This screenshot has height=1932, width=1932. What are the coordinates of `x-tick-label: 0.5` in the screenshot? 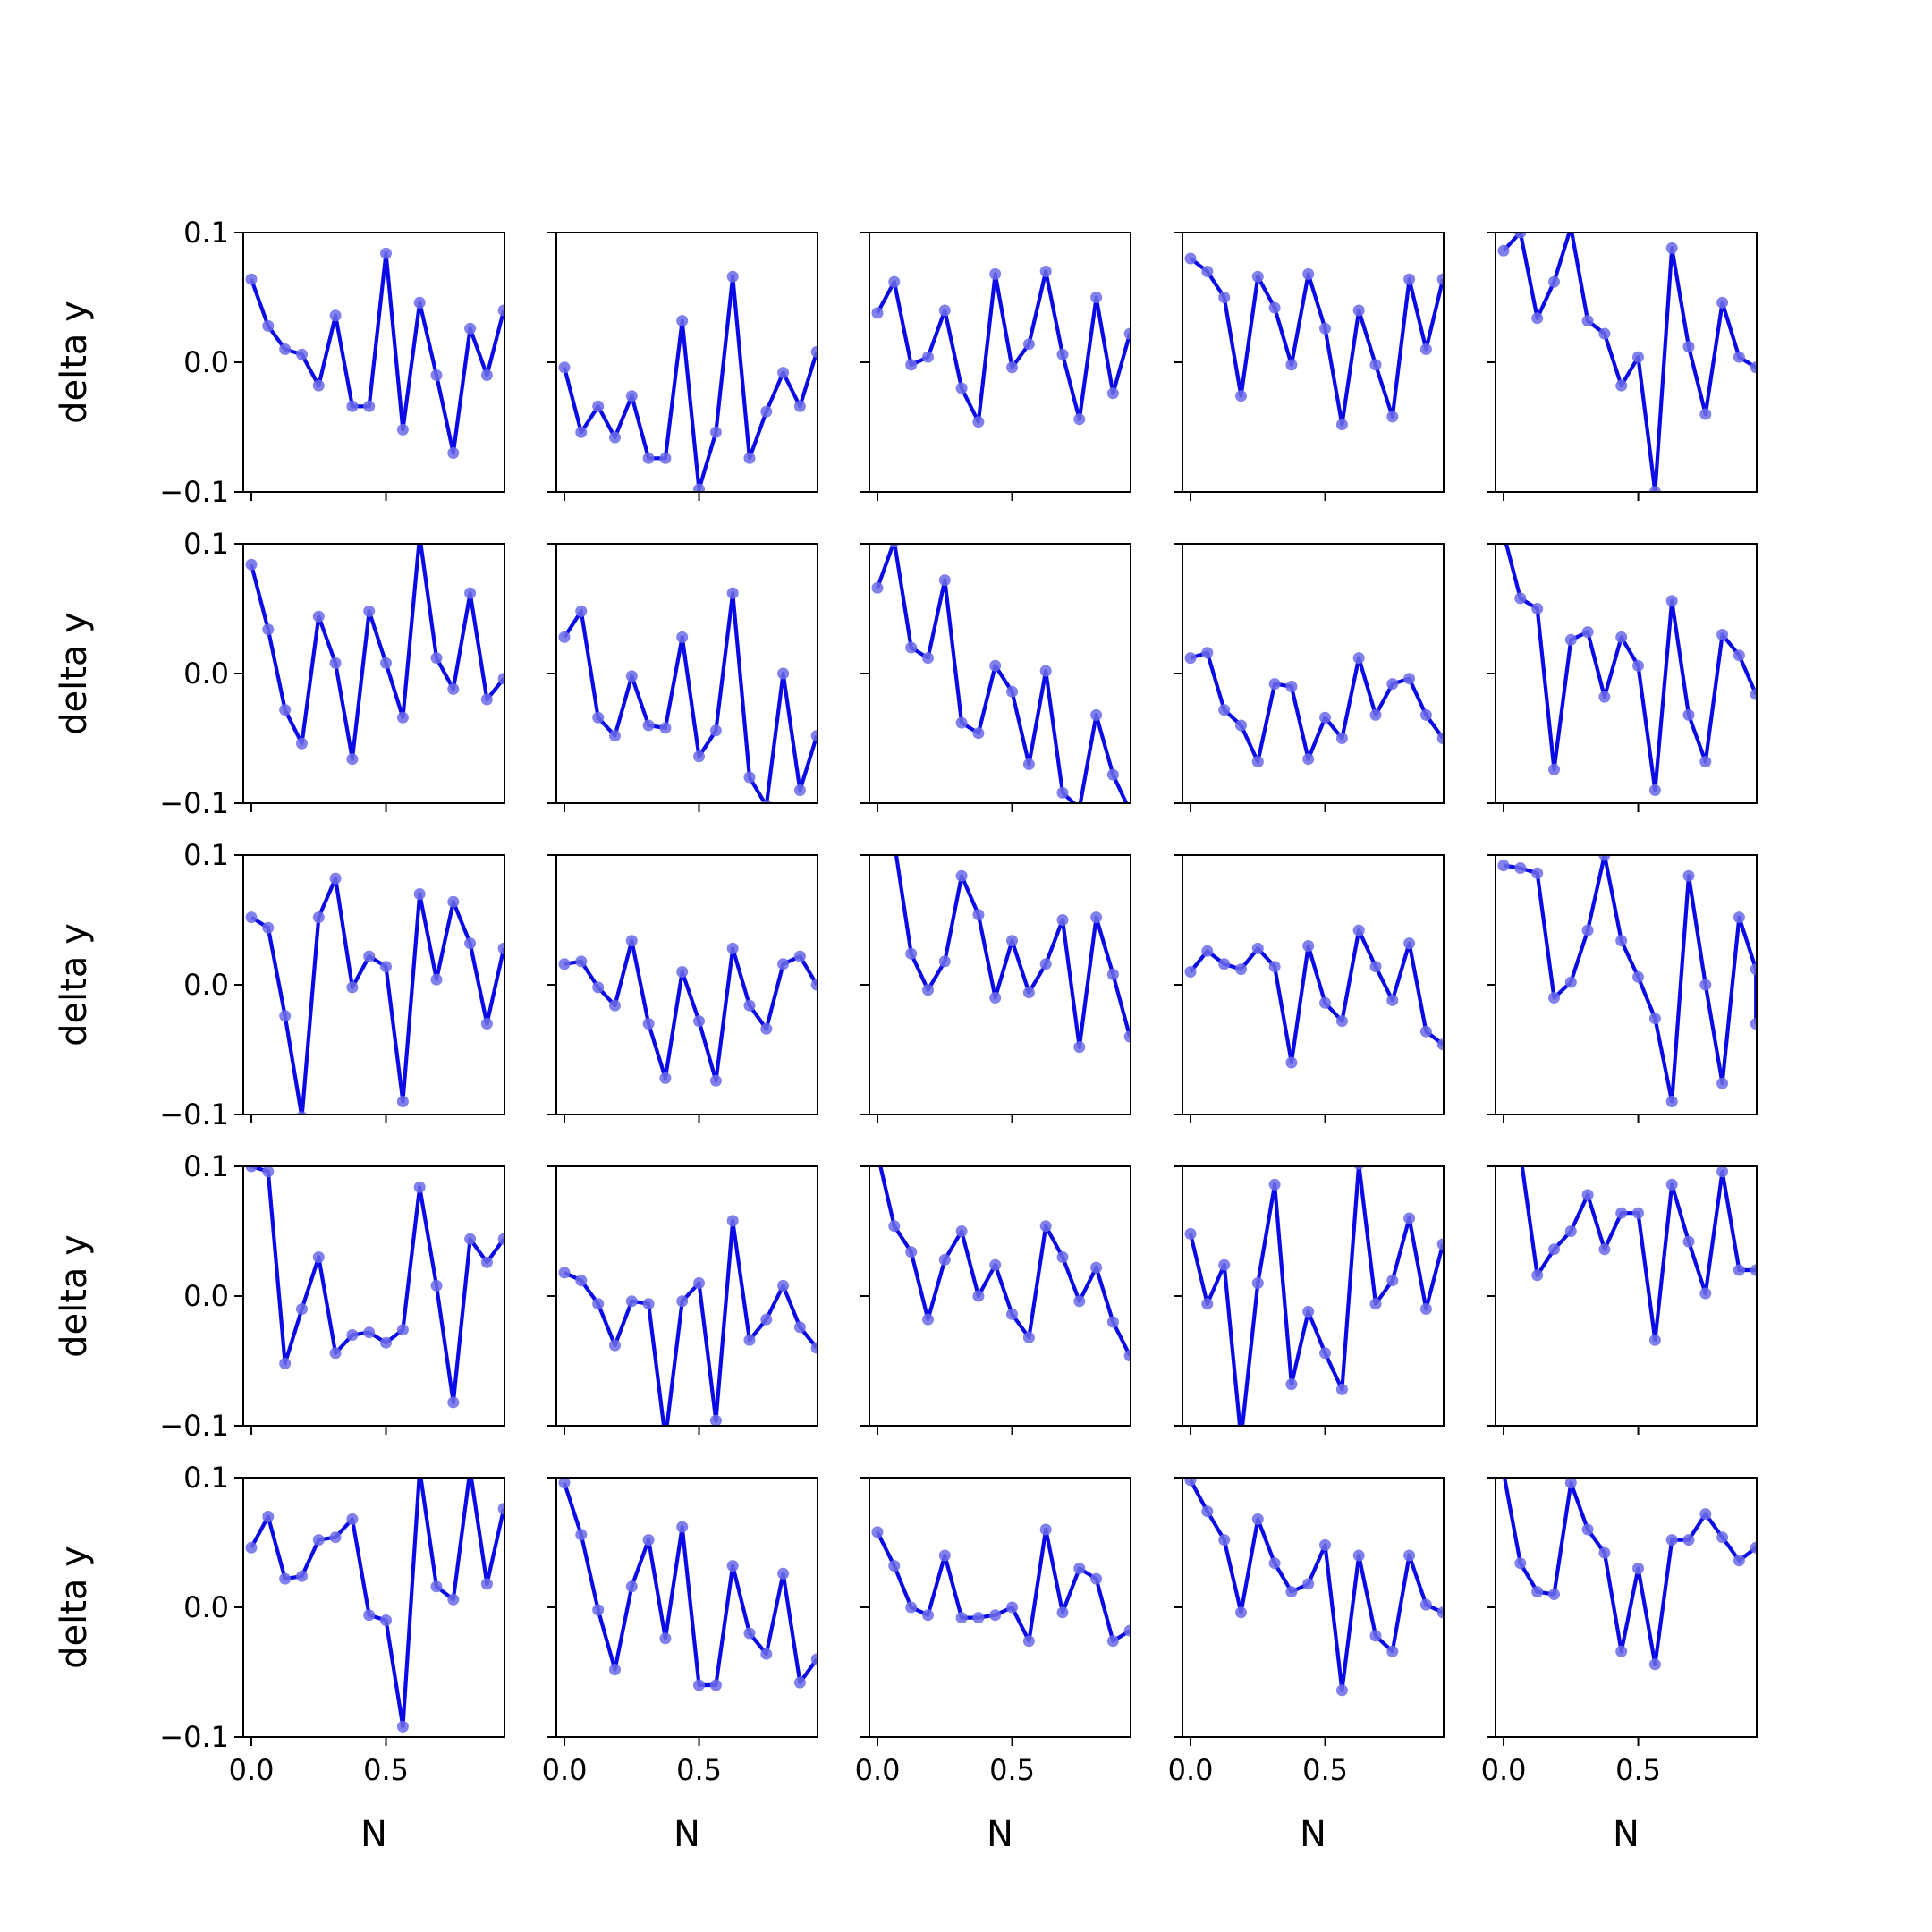 It's located at (1325, 1770).